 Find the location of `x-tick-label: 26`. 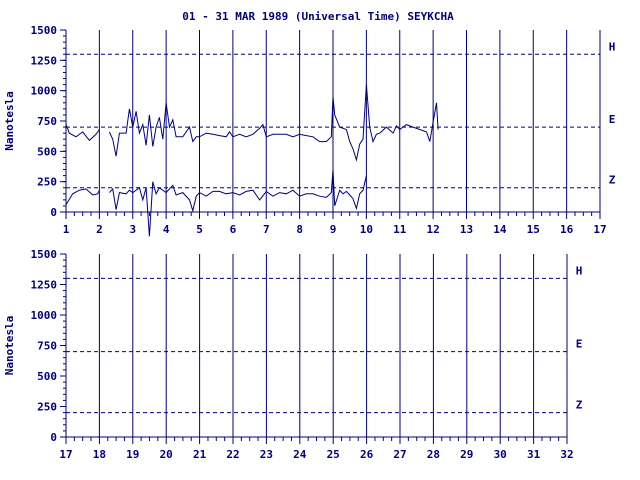

x-tick-label: 26 is located at coordinates (367, 454).